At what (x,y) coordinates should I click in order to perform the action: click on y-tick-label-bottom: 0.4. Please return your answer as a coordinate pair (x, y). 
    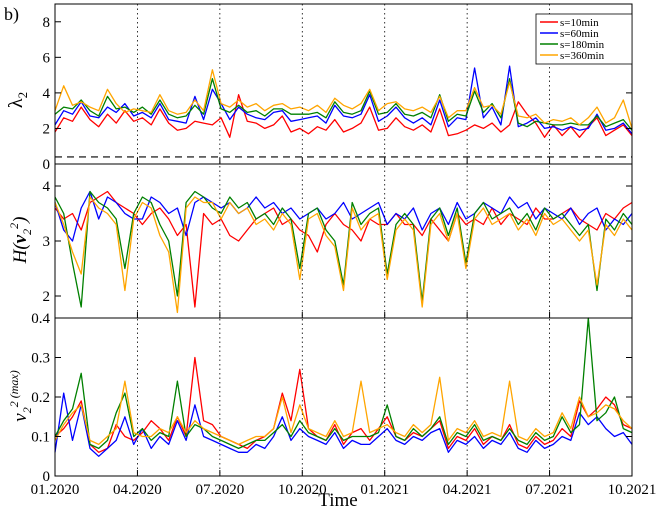
    Looking at the image, I should click on (40, 319).